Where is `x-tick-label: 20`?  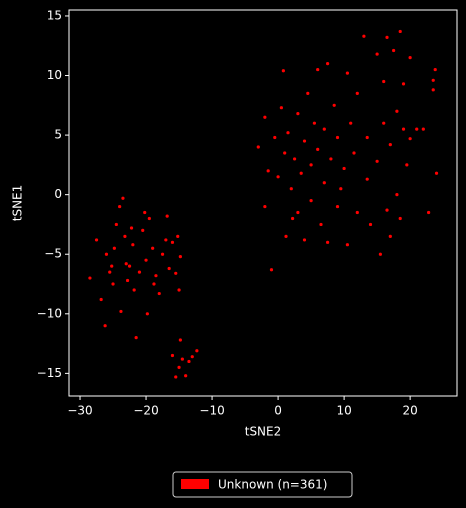 x-tick-label: 20 is located at coordinates (409, 411).